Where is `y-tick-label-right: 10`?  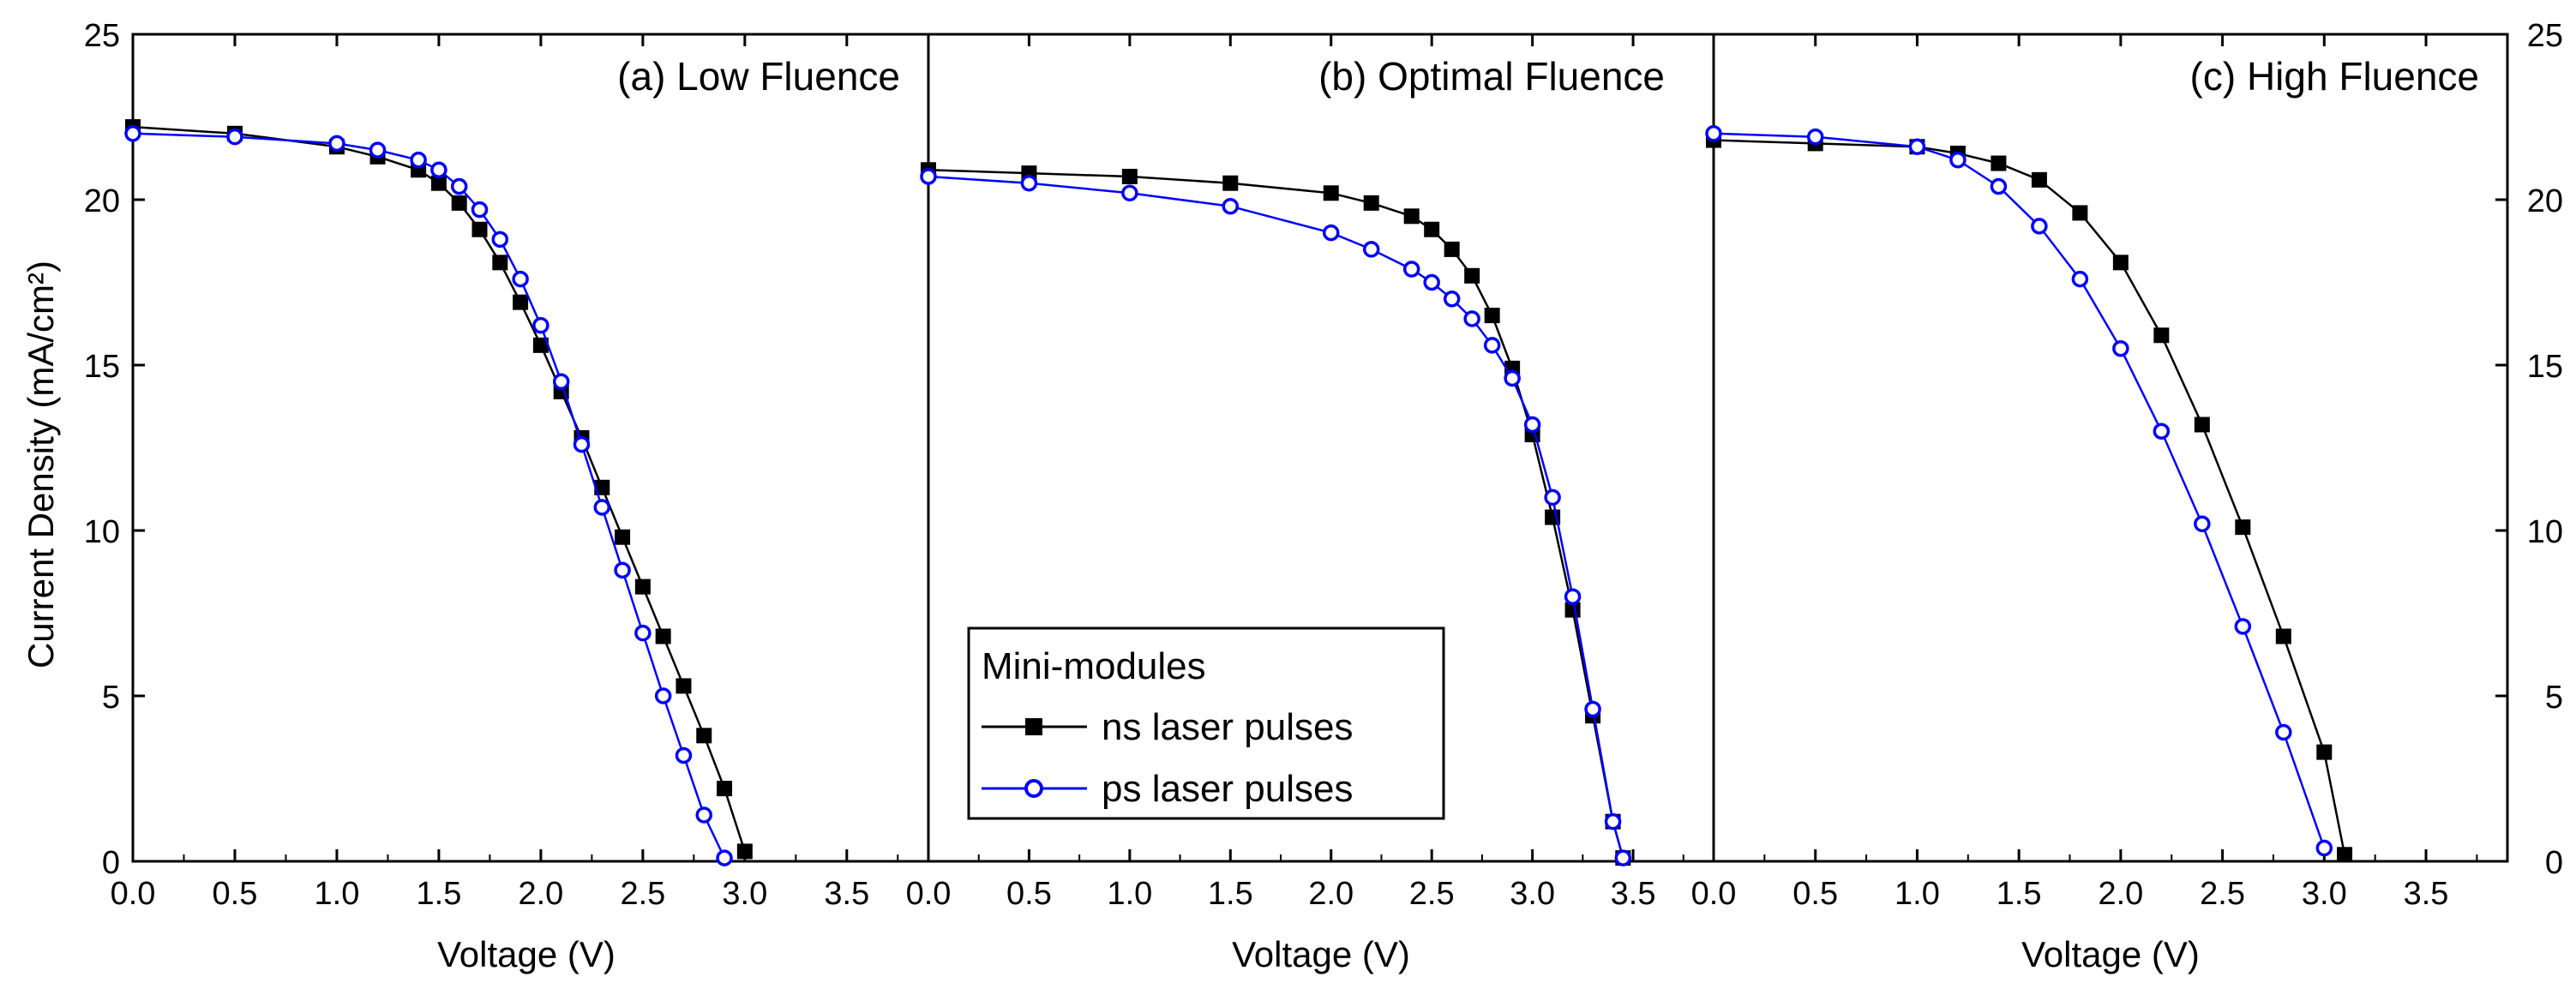 y-tick-label-right: 10 is located at coordinates (2545, 532).